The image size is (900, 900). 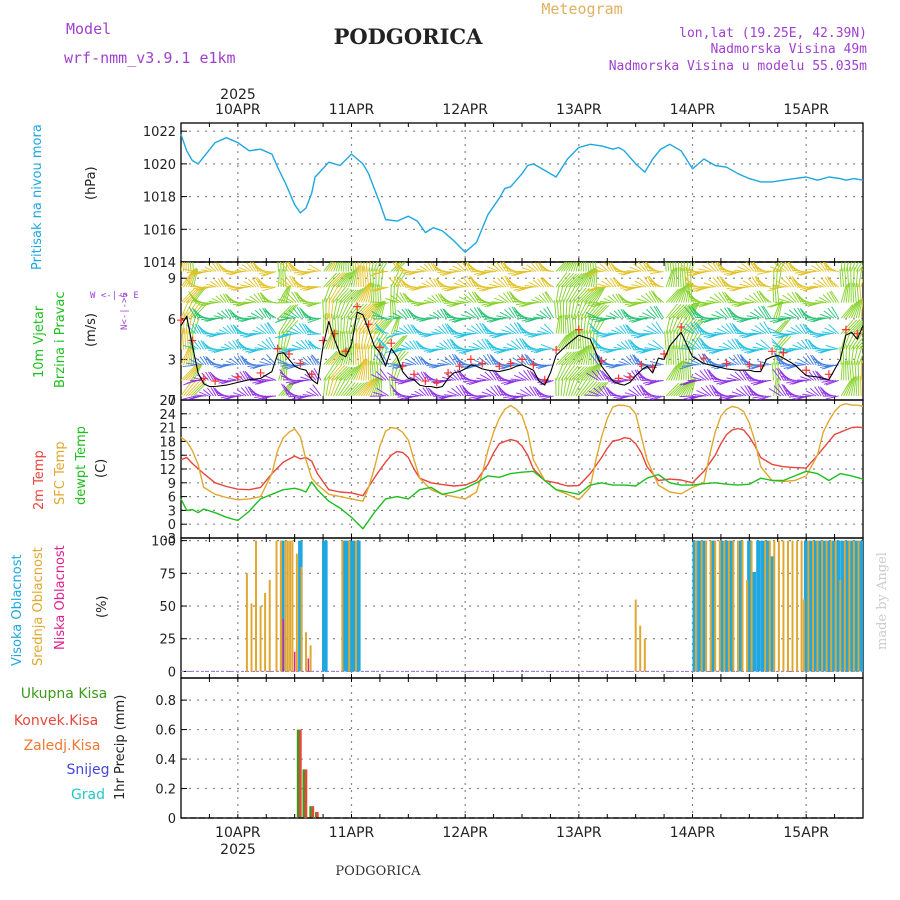 What do you see at coordinates (172, 498) in the screenshot?
I see `y-tick-label: 6` at bounding box center [172, 498].